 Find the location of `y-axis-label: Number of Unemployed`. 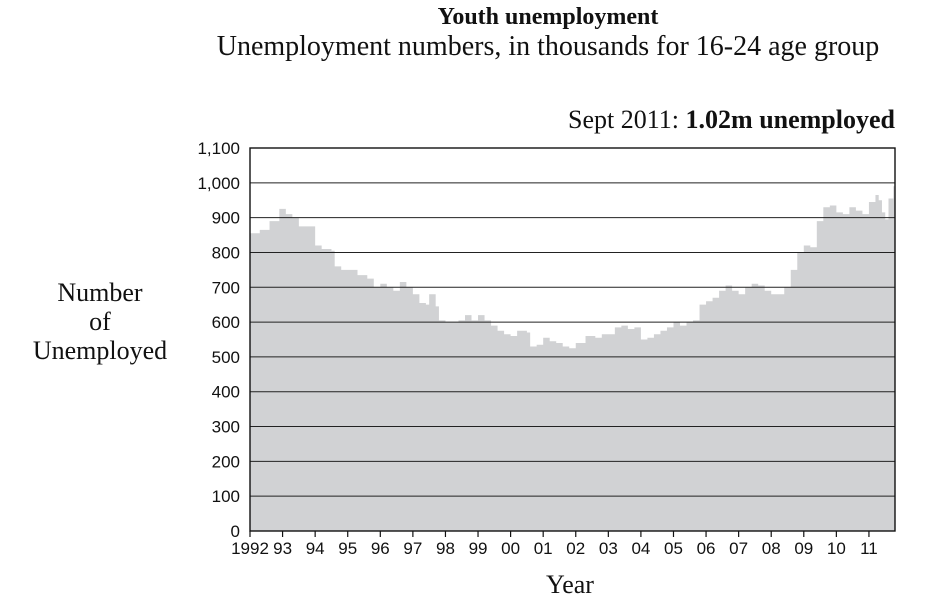

y-axis-label: Number of Unemployed is located at coordinates (100, 321).